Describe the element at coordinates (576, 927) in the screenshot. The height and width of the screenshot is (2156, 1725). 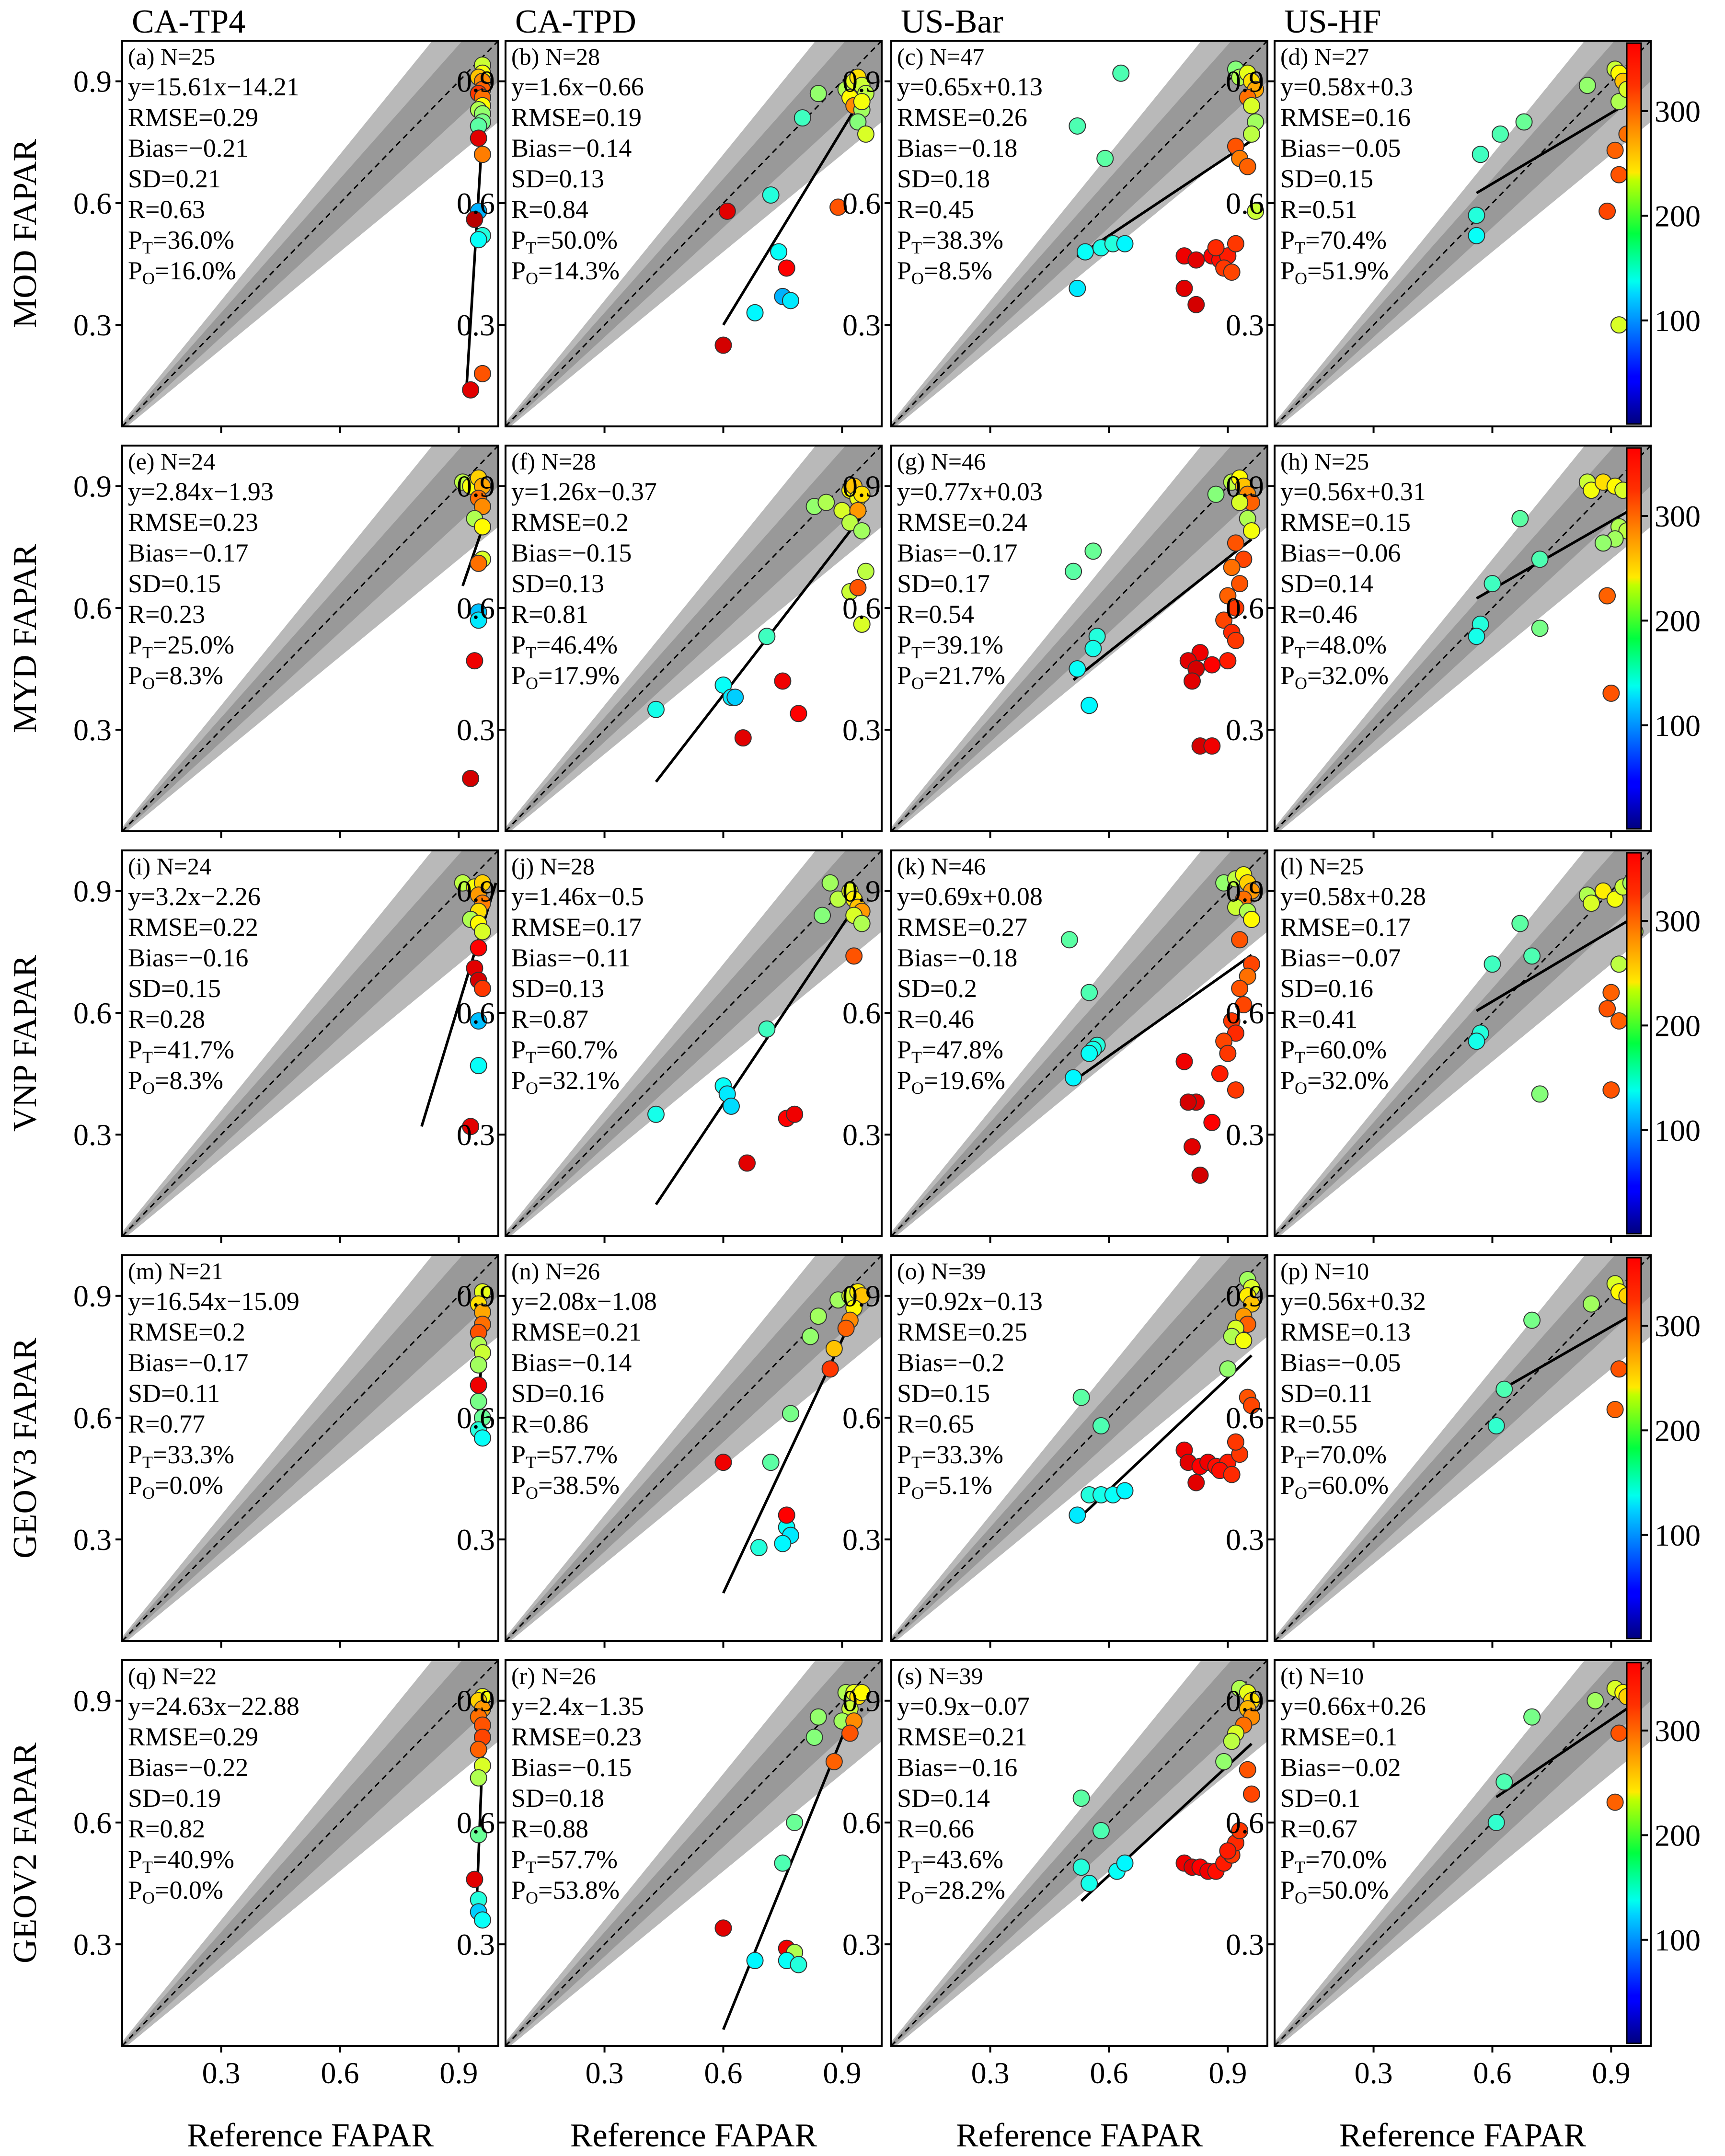
I see `stat-text: RMSE=0.17` at that location.